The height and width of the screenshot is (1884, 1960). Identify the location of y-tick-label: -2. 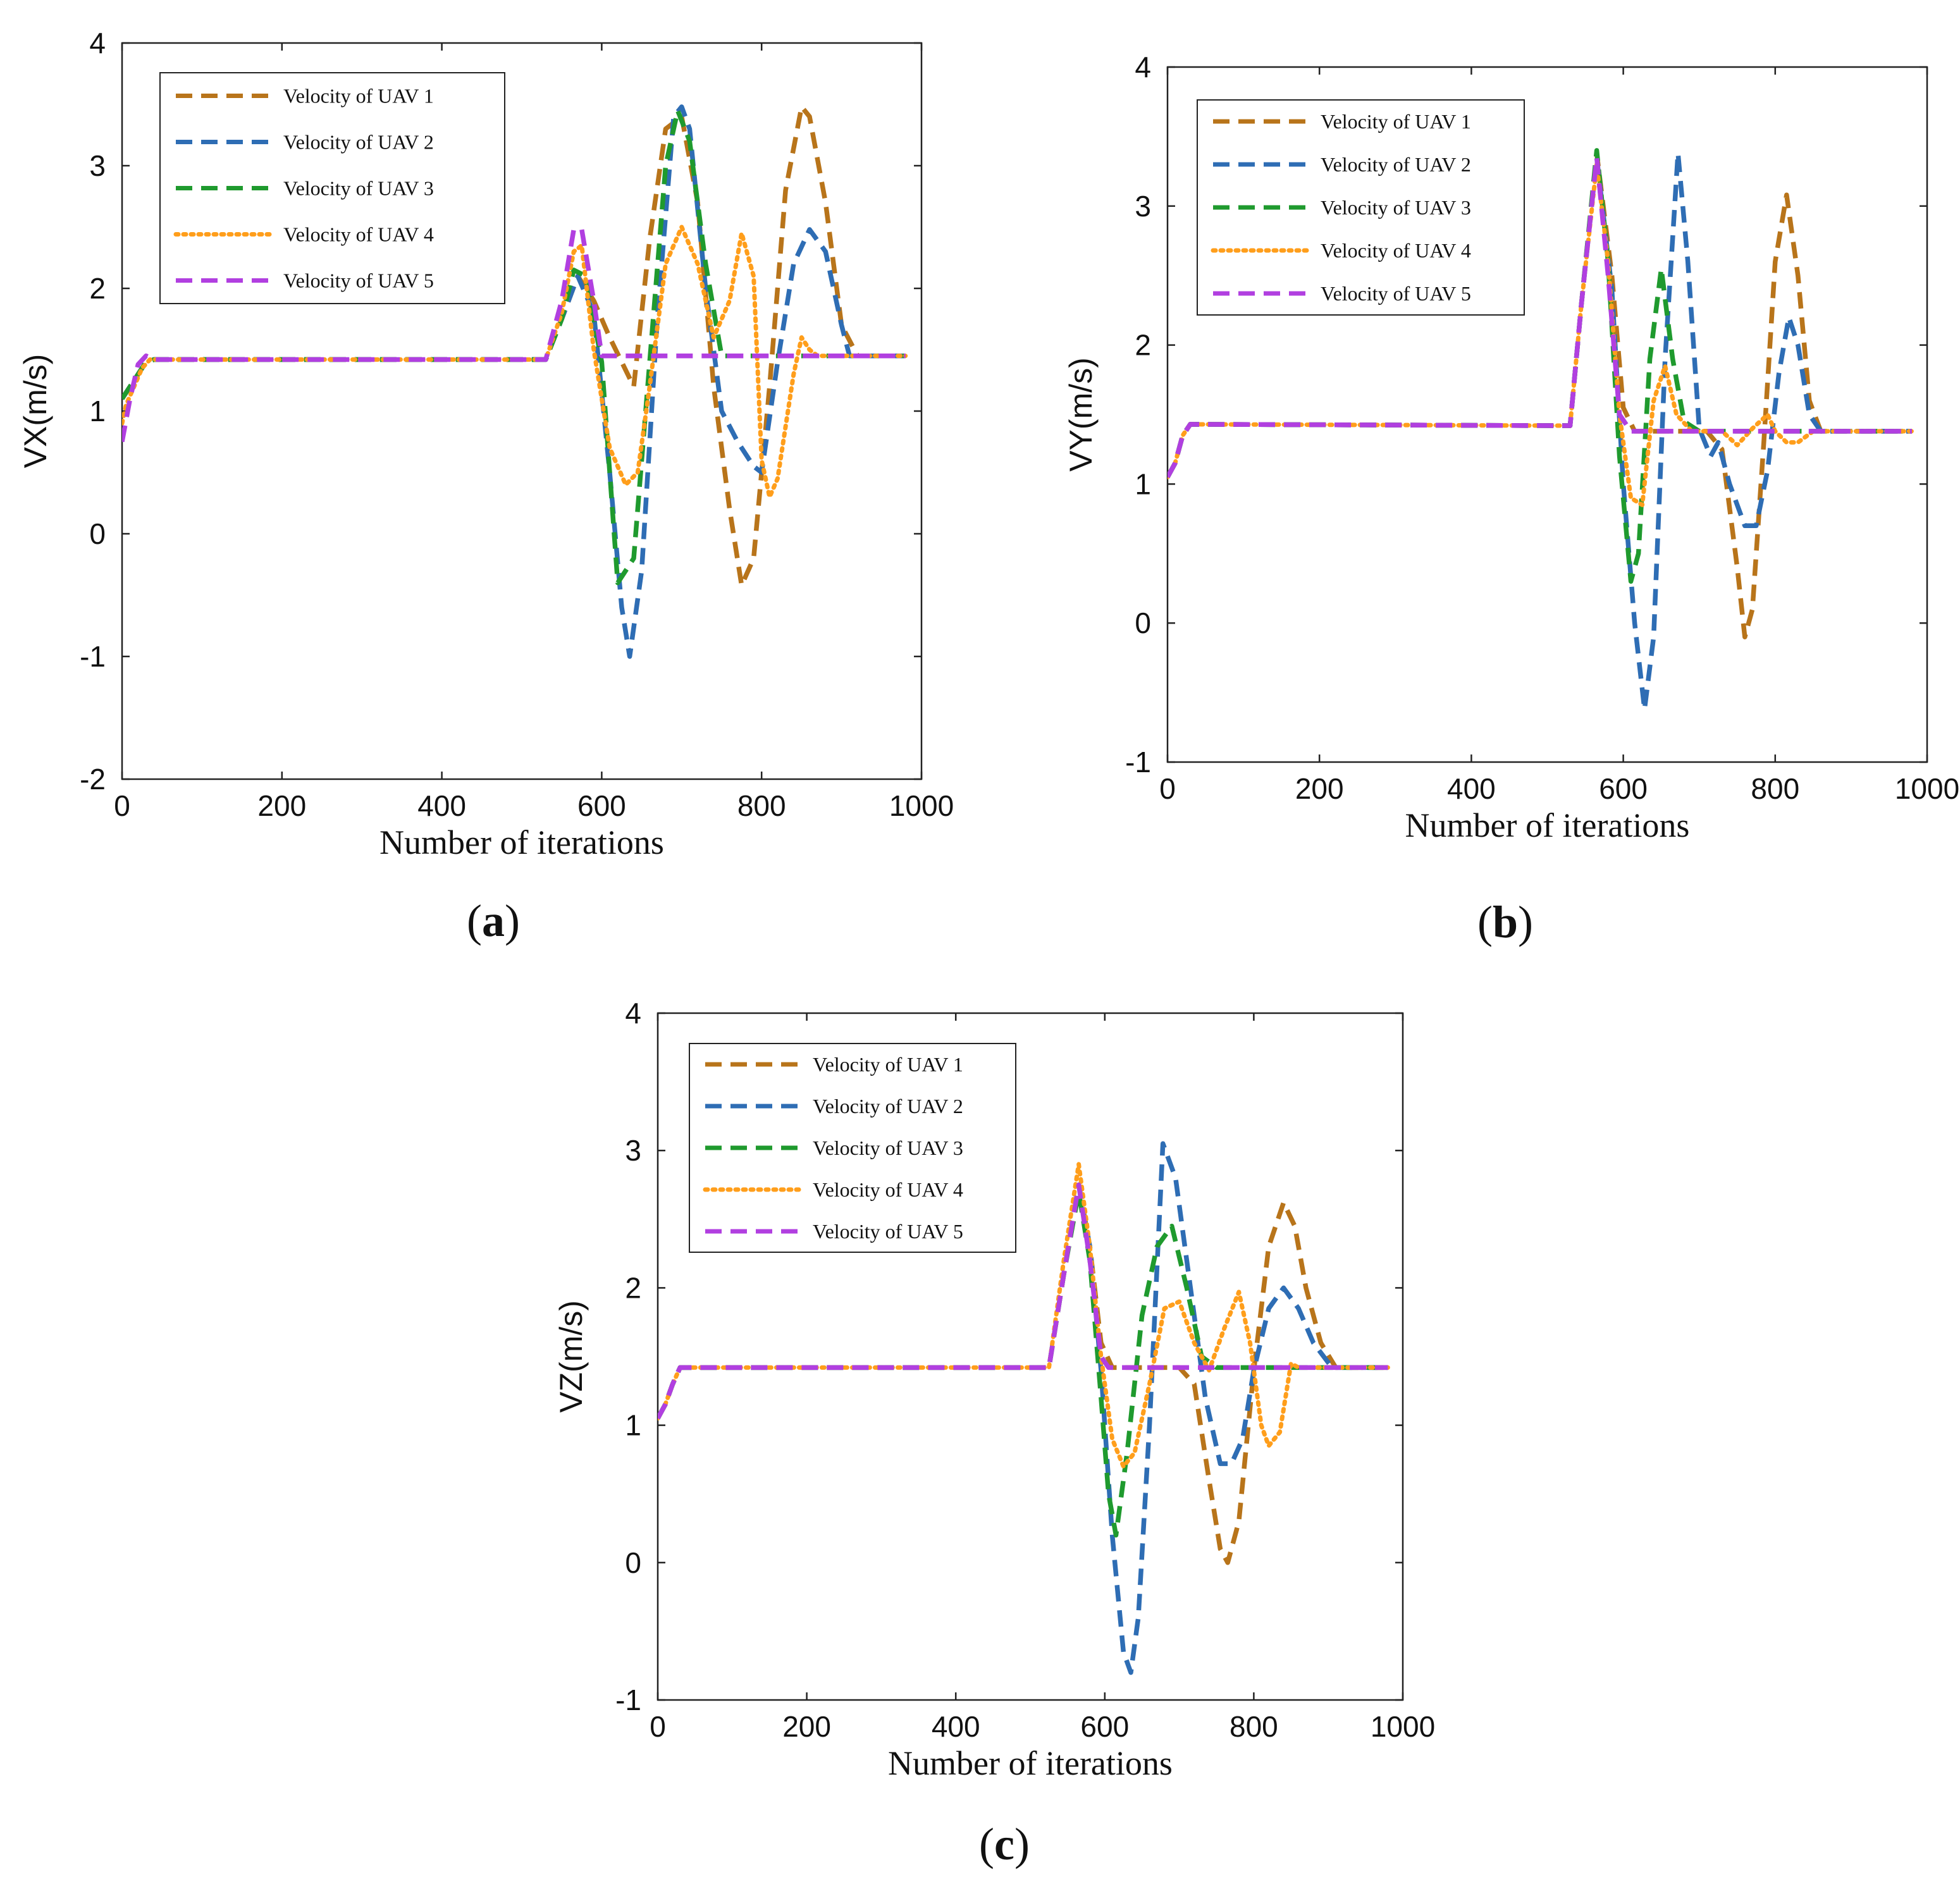
(93, 779).